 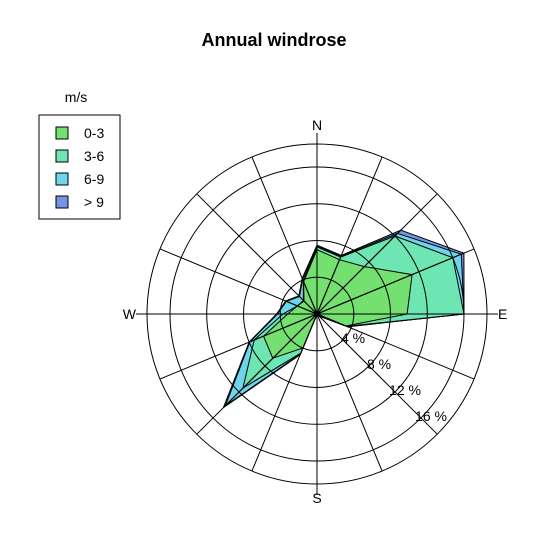 What do you see at coordinates (431, 416) in the screenshot?
I see `ring-label: 16 %` at bounding box center [431, 416].